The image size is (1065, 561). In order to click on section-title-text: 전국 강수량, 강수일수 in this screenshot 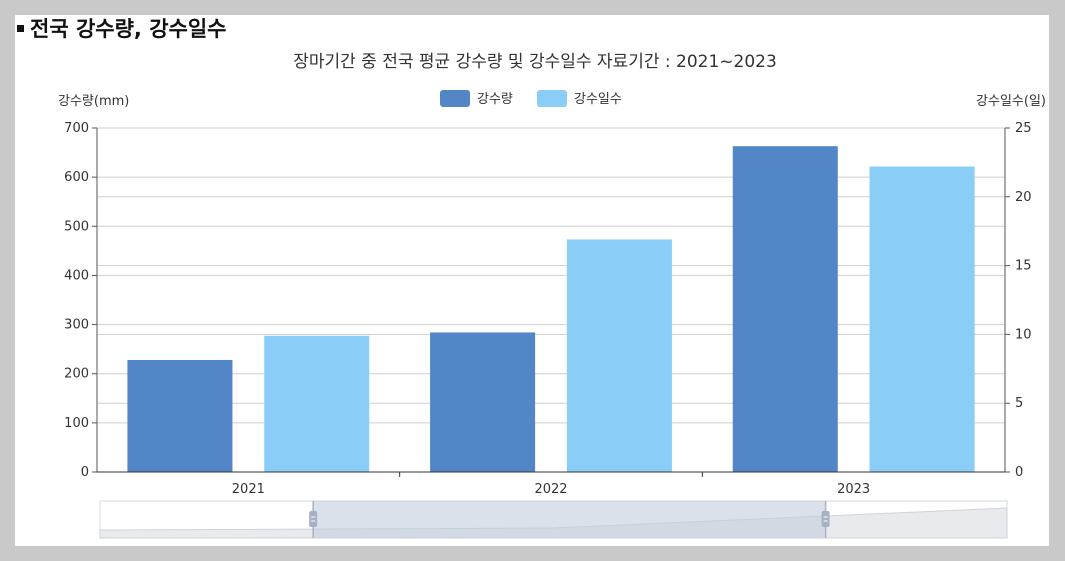, I will do `click(128, 29)`.